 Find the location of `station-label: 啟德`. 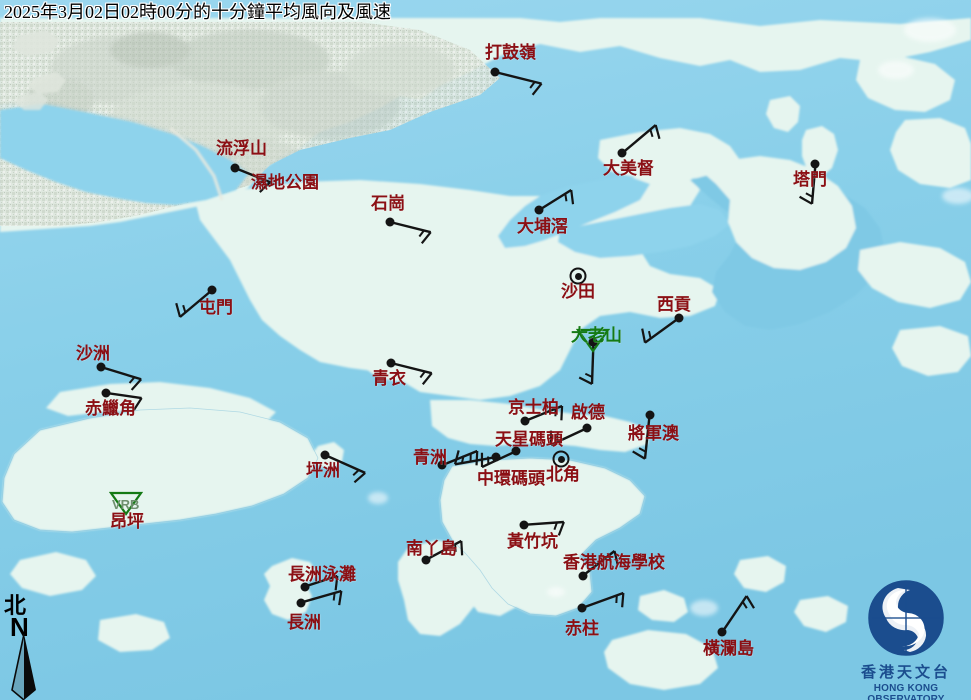

station-label: 啟德 is located at coordinates (588, 412).